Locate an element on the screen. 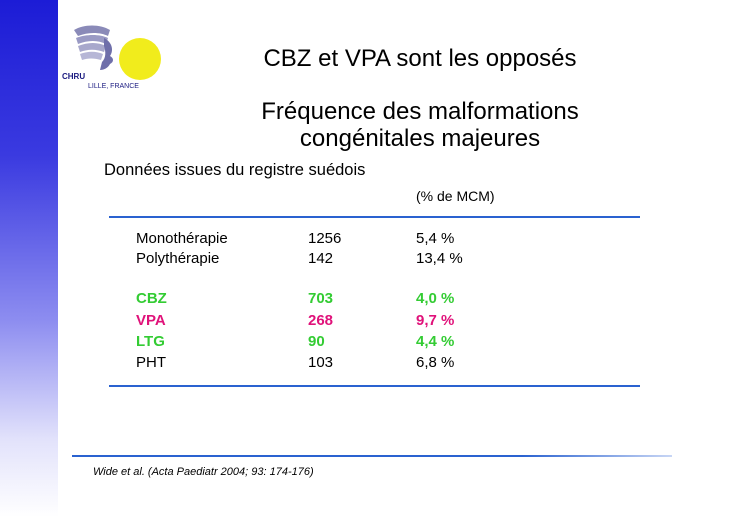 Image resolution: width=731 pixels, height=517 pixels. row-count: 142 is located at coordinates (321, 258).